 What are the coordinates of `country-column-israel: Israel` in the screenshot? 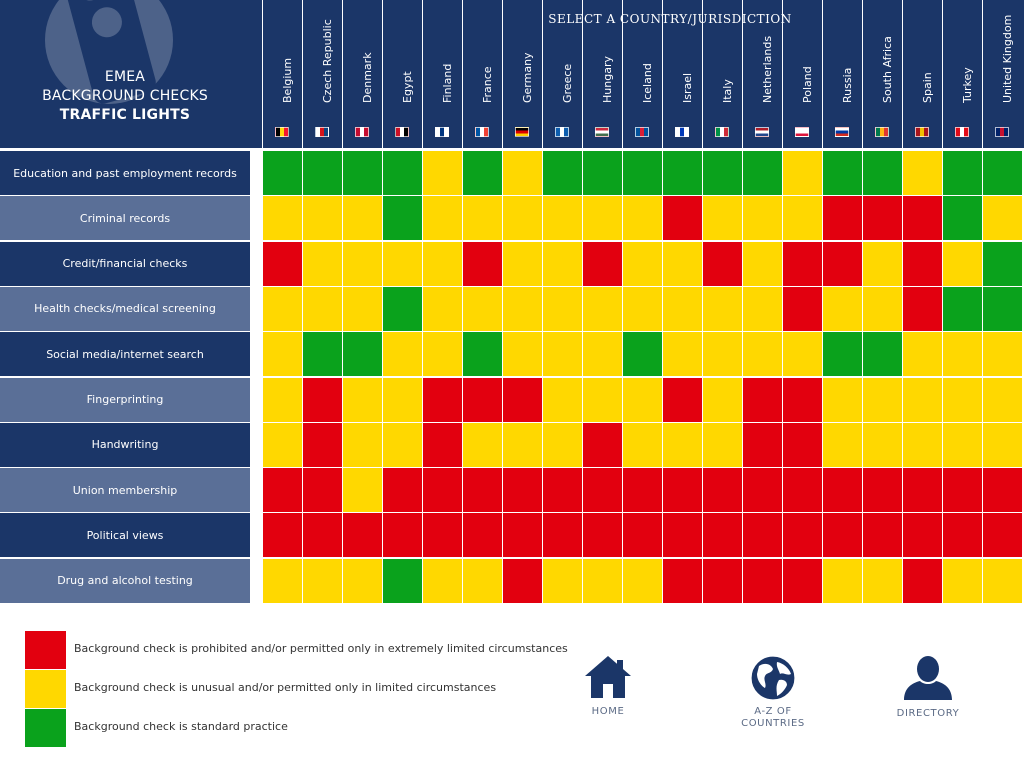 It's located at (682, 74).